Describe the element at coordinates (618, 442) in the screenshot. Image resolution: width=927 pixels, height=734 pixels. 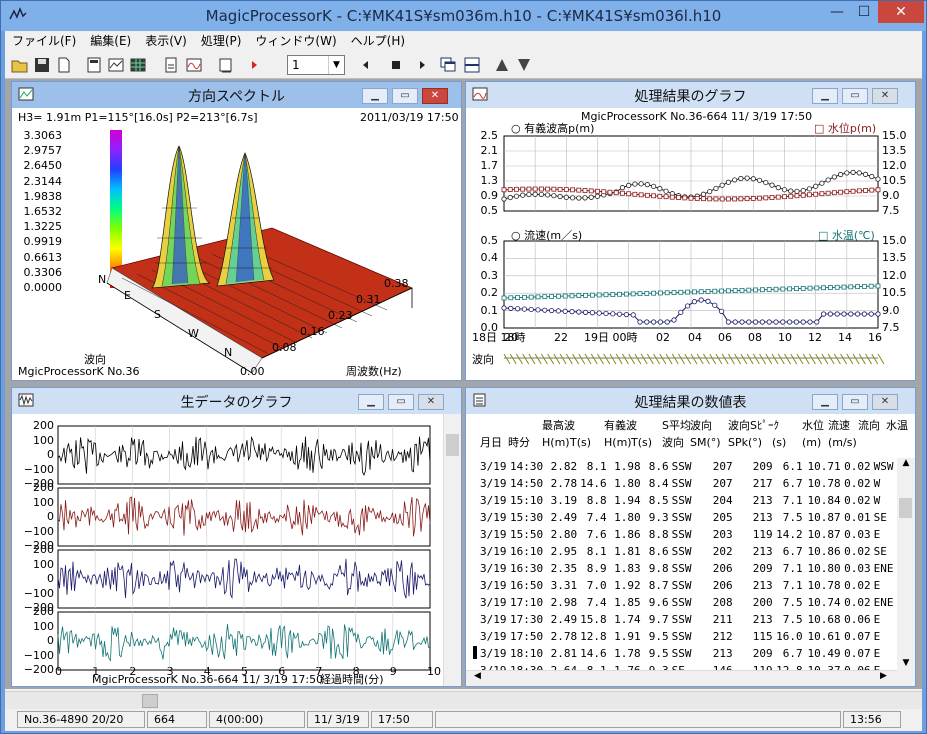
I see `table-head2-cell: H(m)` at that location.